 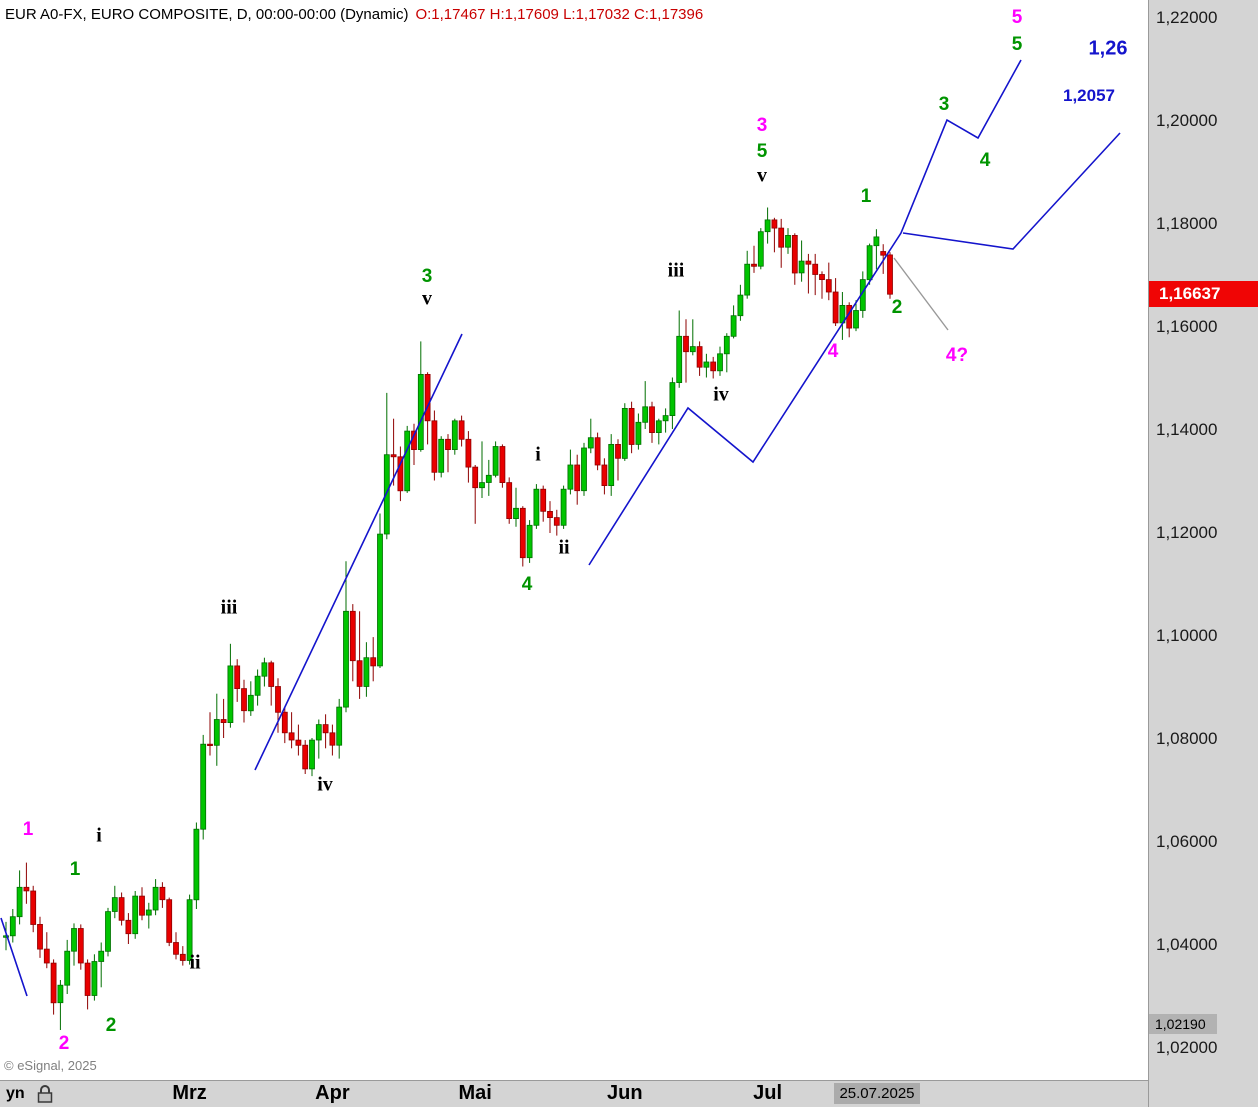 What do you see at coordinates (189, 1093) in the screenshot?
I see `month-label-mrz: Mrz` at bounding box center [189, 1093].